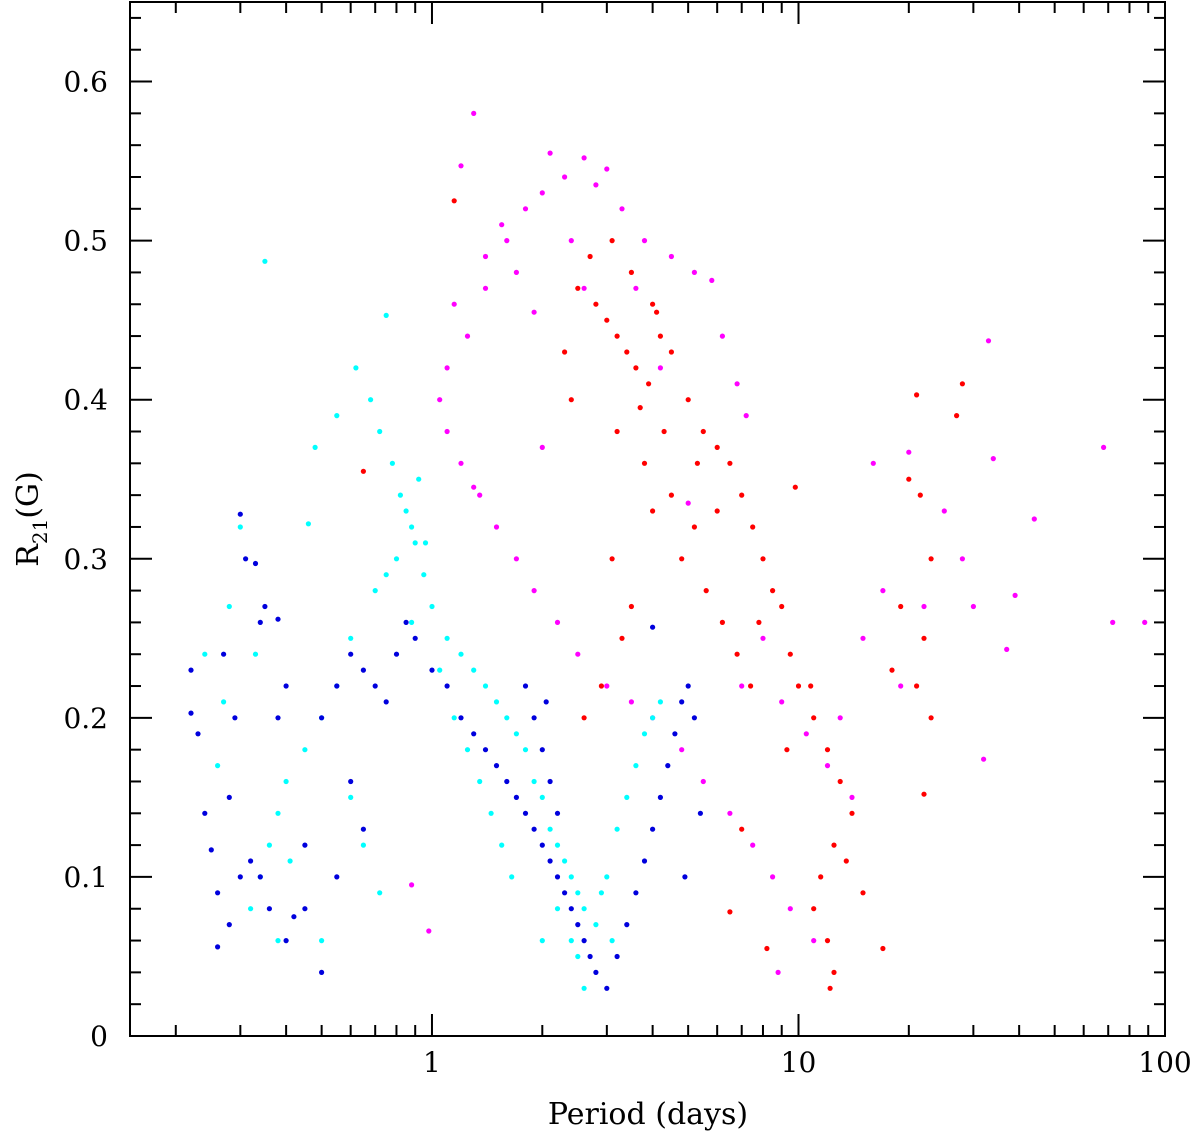 Image resolution: width=1200 pixels, height=1137 pixels. I want to click on y-axis-label-tail: (G), so click(28, 494).